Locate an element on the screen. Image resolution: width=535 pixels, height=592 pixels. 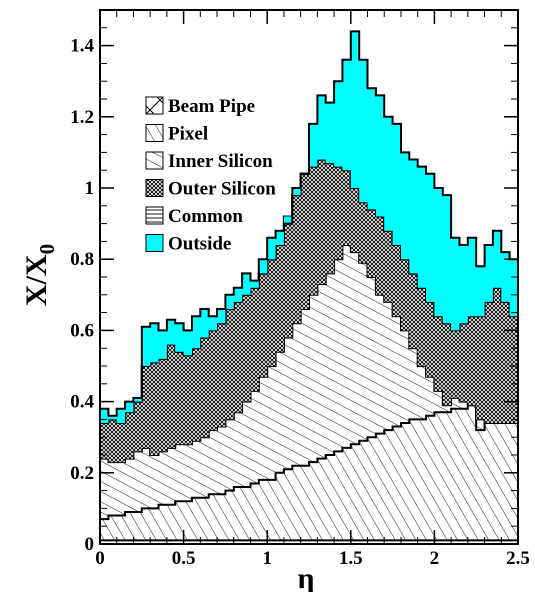
legend-item-outside: Outside is located at coordinates (188, 244).